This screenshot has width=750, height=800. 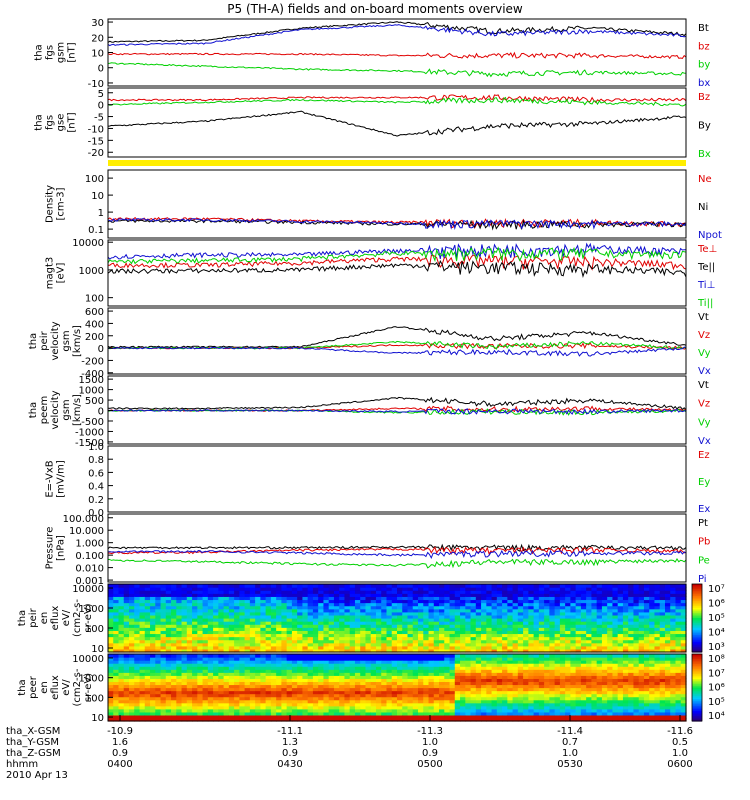 What do you see at coordinates (101, 412) in the screenshot?
I see `y-tick-label: 0` at bounding box center [101, 412].